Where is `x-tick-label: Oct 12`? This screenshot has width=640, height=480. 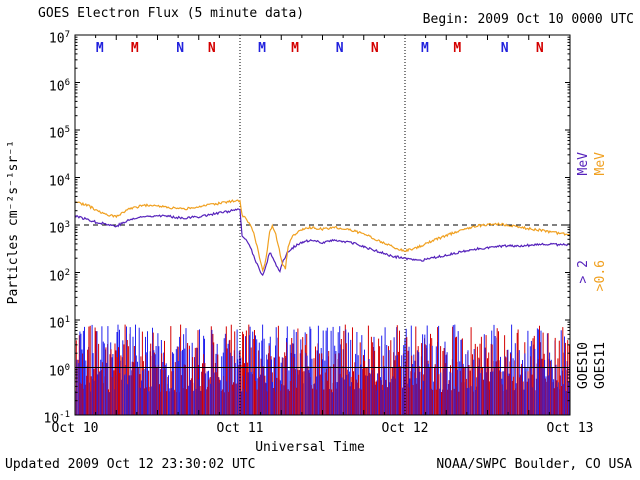 x-tick-label: Oct 12 is located at coordinates (405, 428).